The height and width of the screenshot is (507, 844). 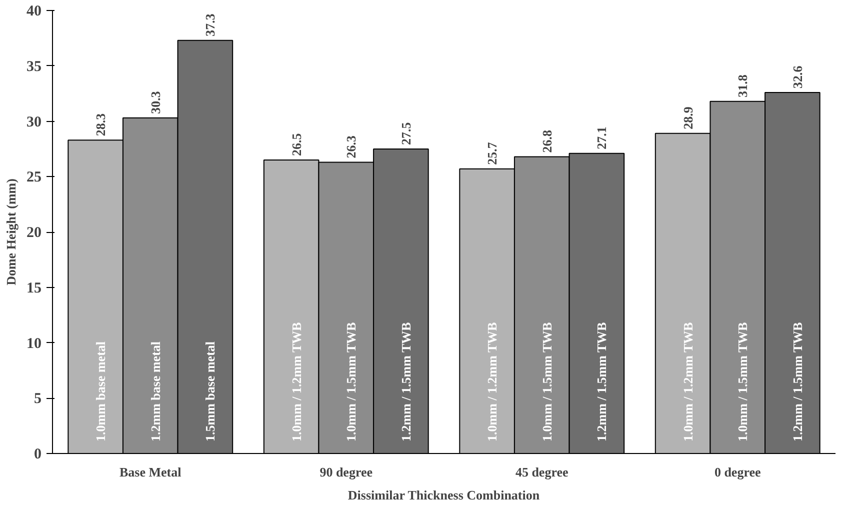 I want to click on y-tick-label: 5, so click(x=38, y=399).